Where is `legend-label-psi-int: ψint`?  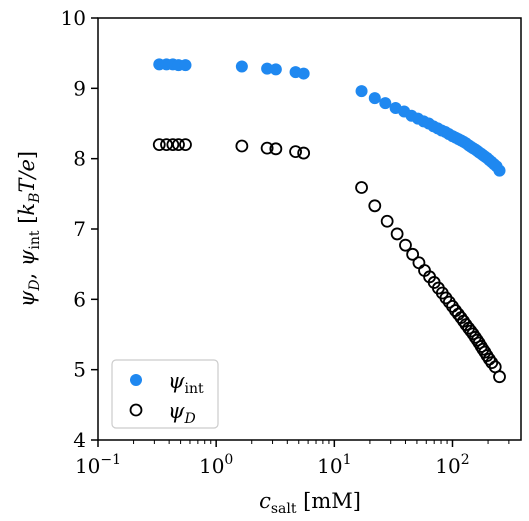 legend-label-psi-int: ψint is located at coordinates (186, 383).